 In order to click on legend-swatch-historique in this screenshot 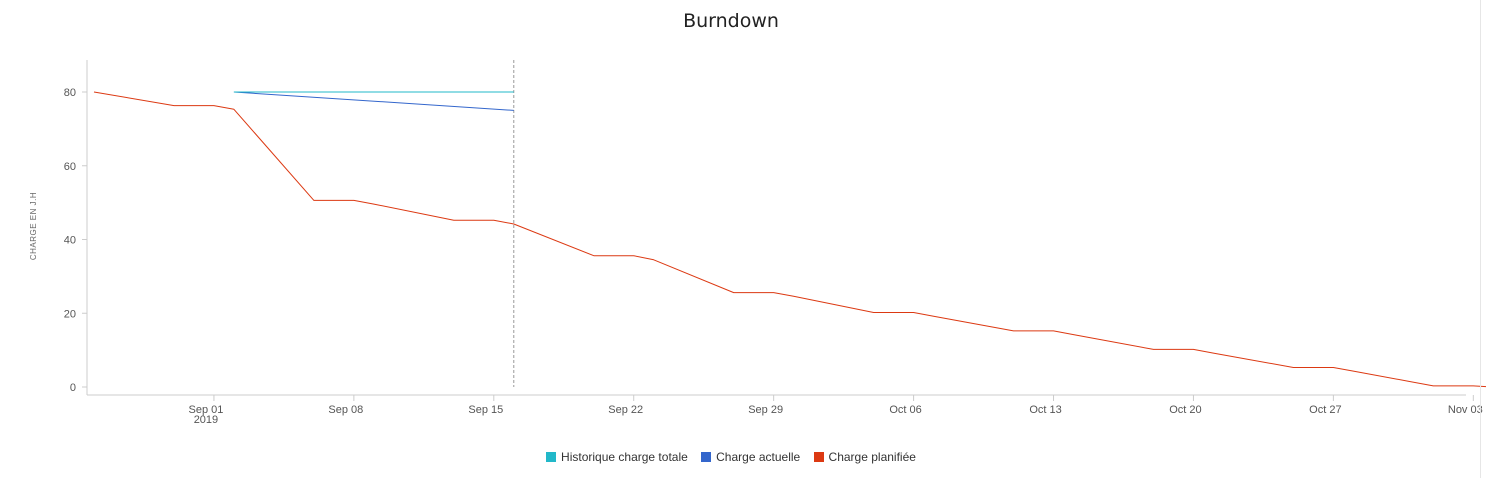, I will do `click(551, 457)`.